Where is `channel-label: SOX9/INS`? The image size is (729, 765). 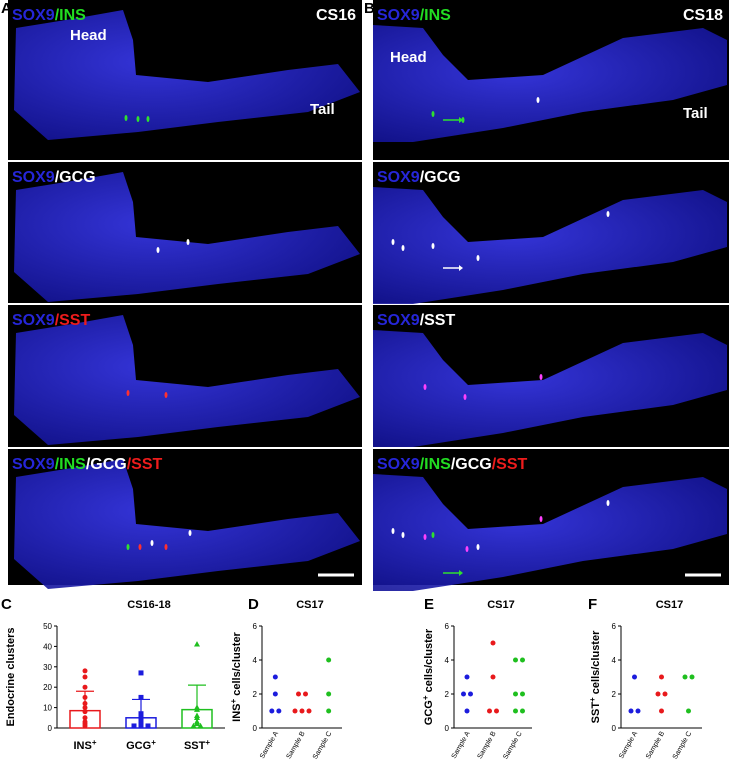 channel-label: SOX9/INS is located at coordinates (49, 15).